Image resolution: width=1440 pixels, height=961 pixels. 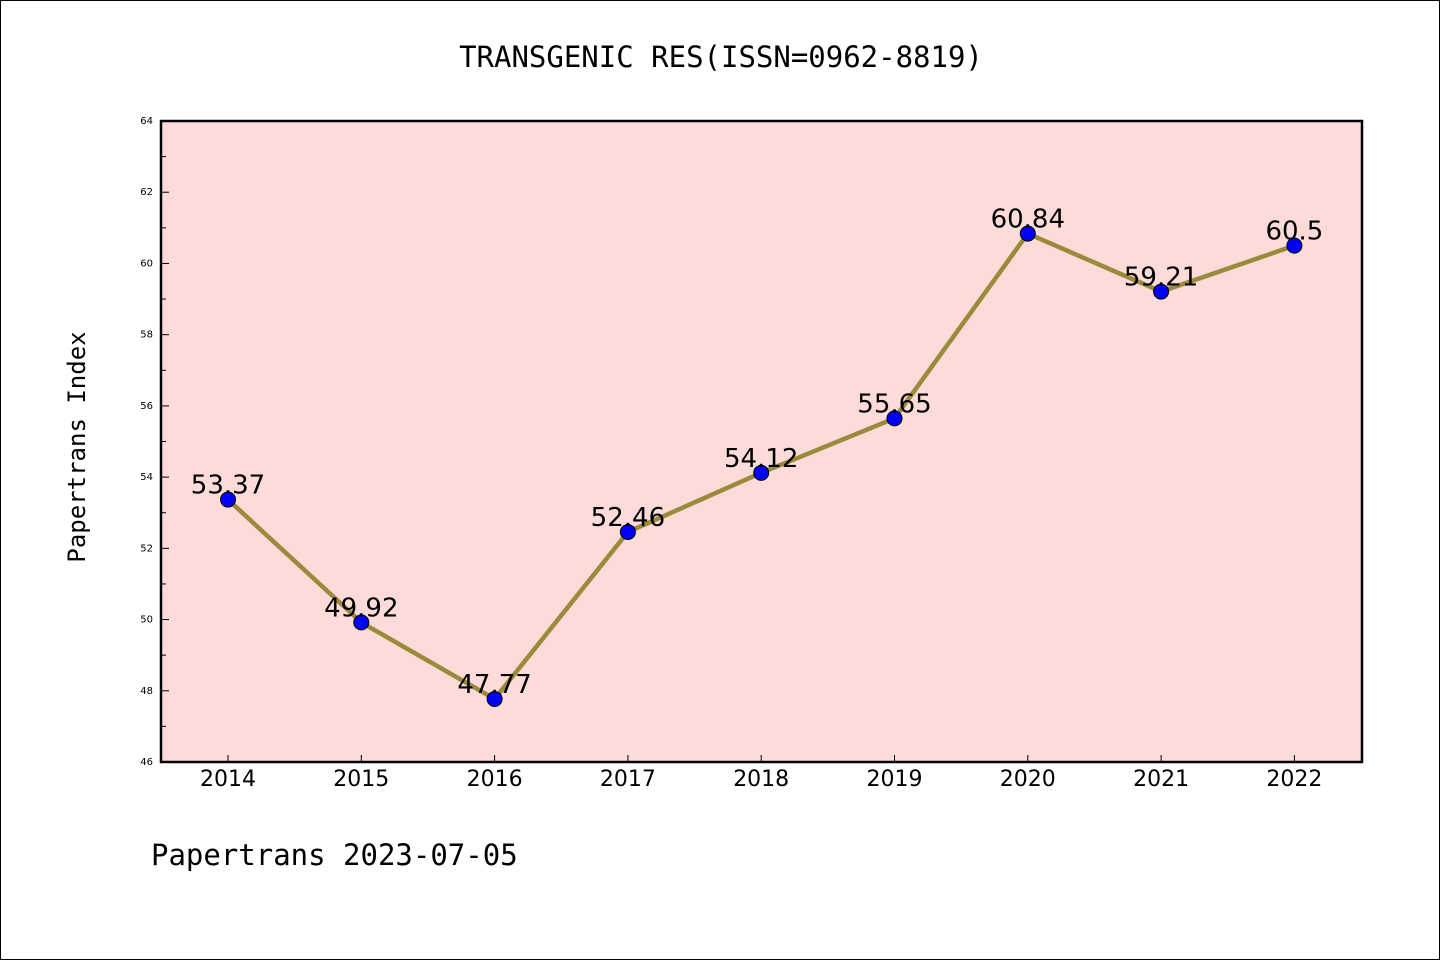 I want to click on x-tick-label: 2016, so click(x=495, y=779).